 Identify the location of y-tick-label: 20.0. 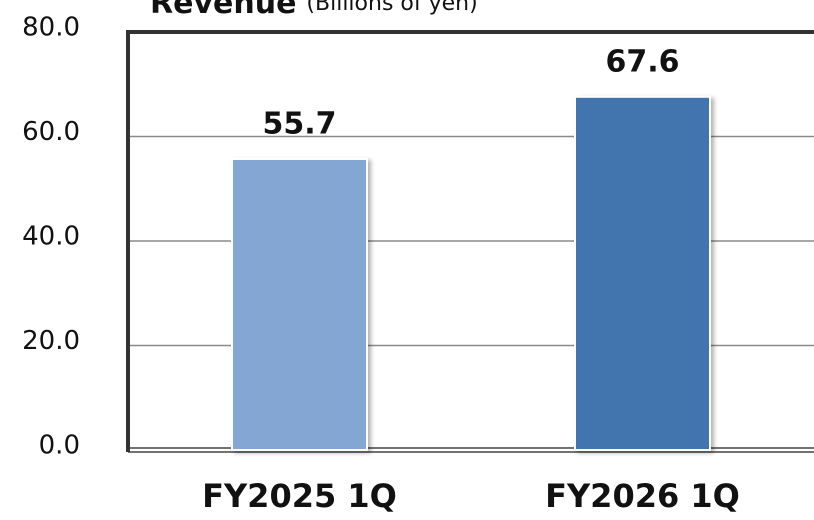
(51, 341).